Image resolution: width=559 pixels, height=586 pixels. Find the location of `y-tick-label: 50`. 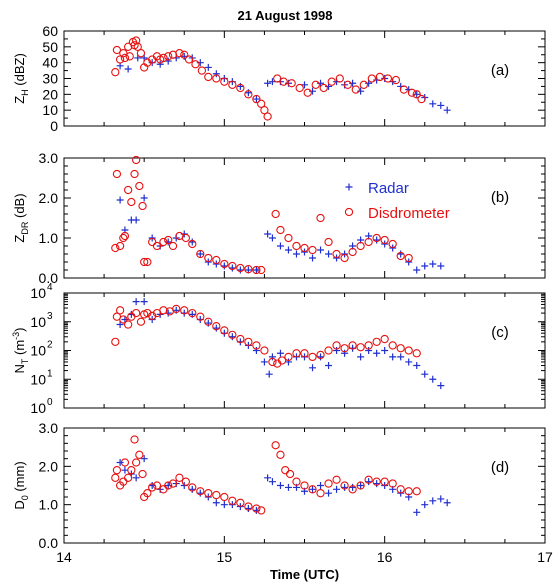

y-tick-label: 50 is located at coordinates (50, 47).